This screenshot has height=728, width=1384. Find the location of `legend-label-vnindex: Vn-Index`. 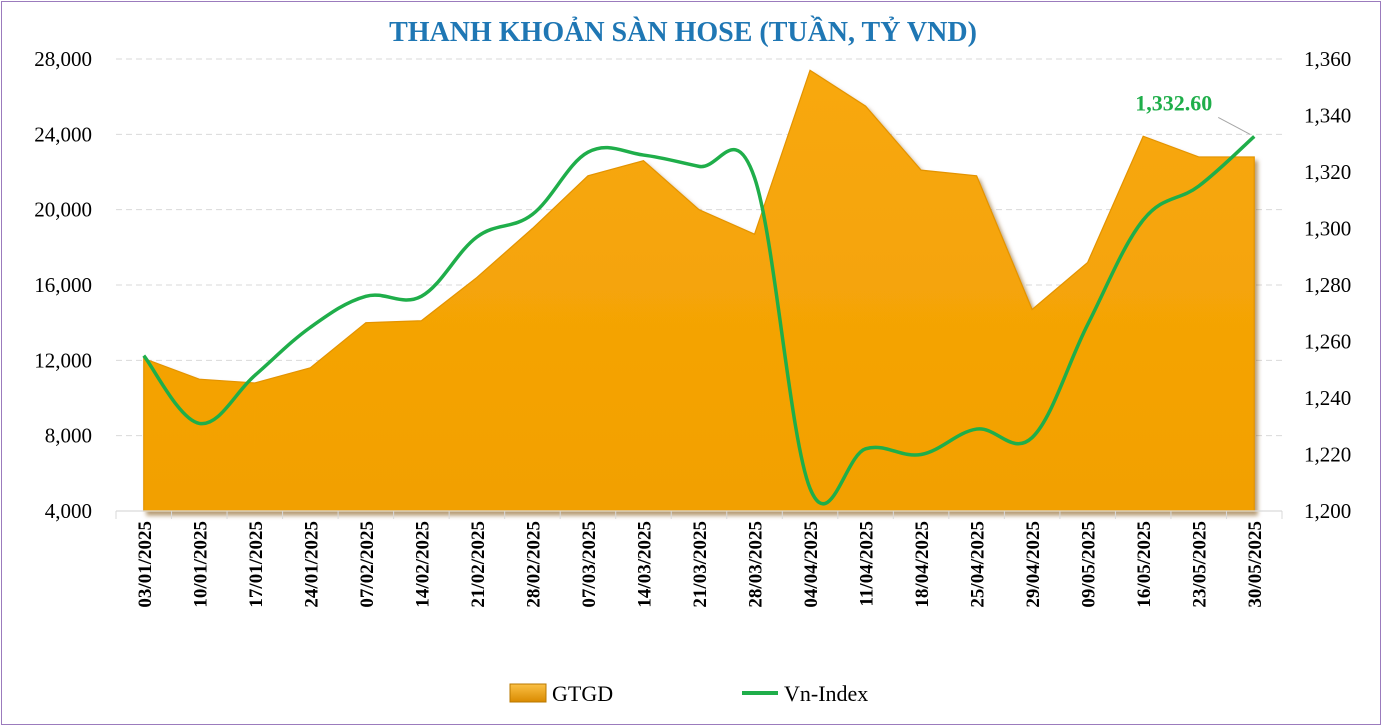

legend-label-vnindex: Vn-Index is located at coordinates (826, 693).